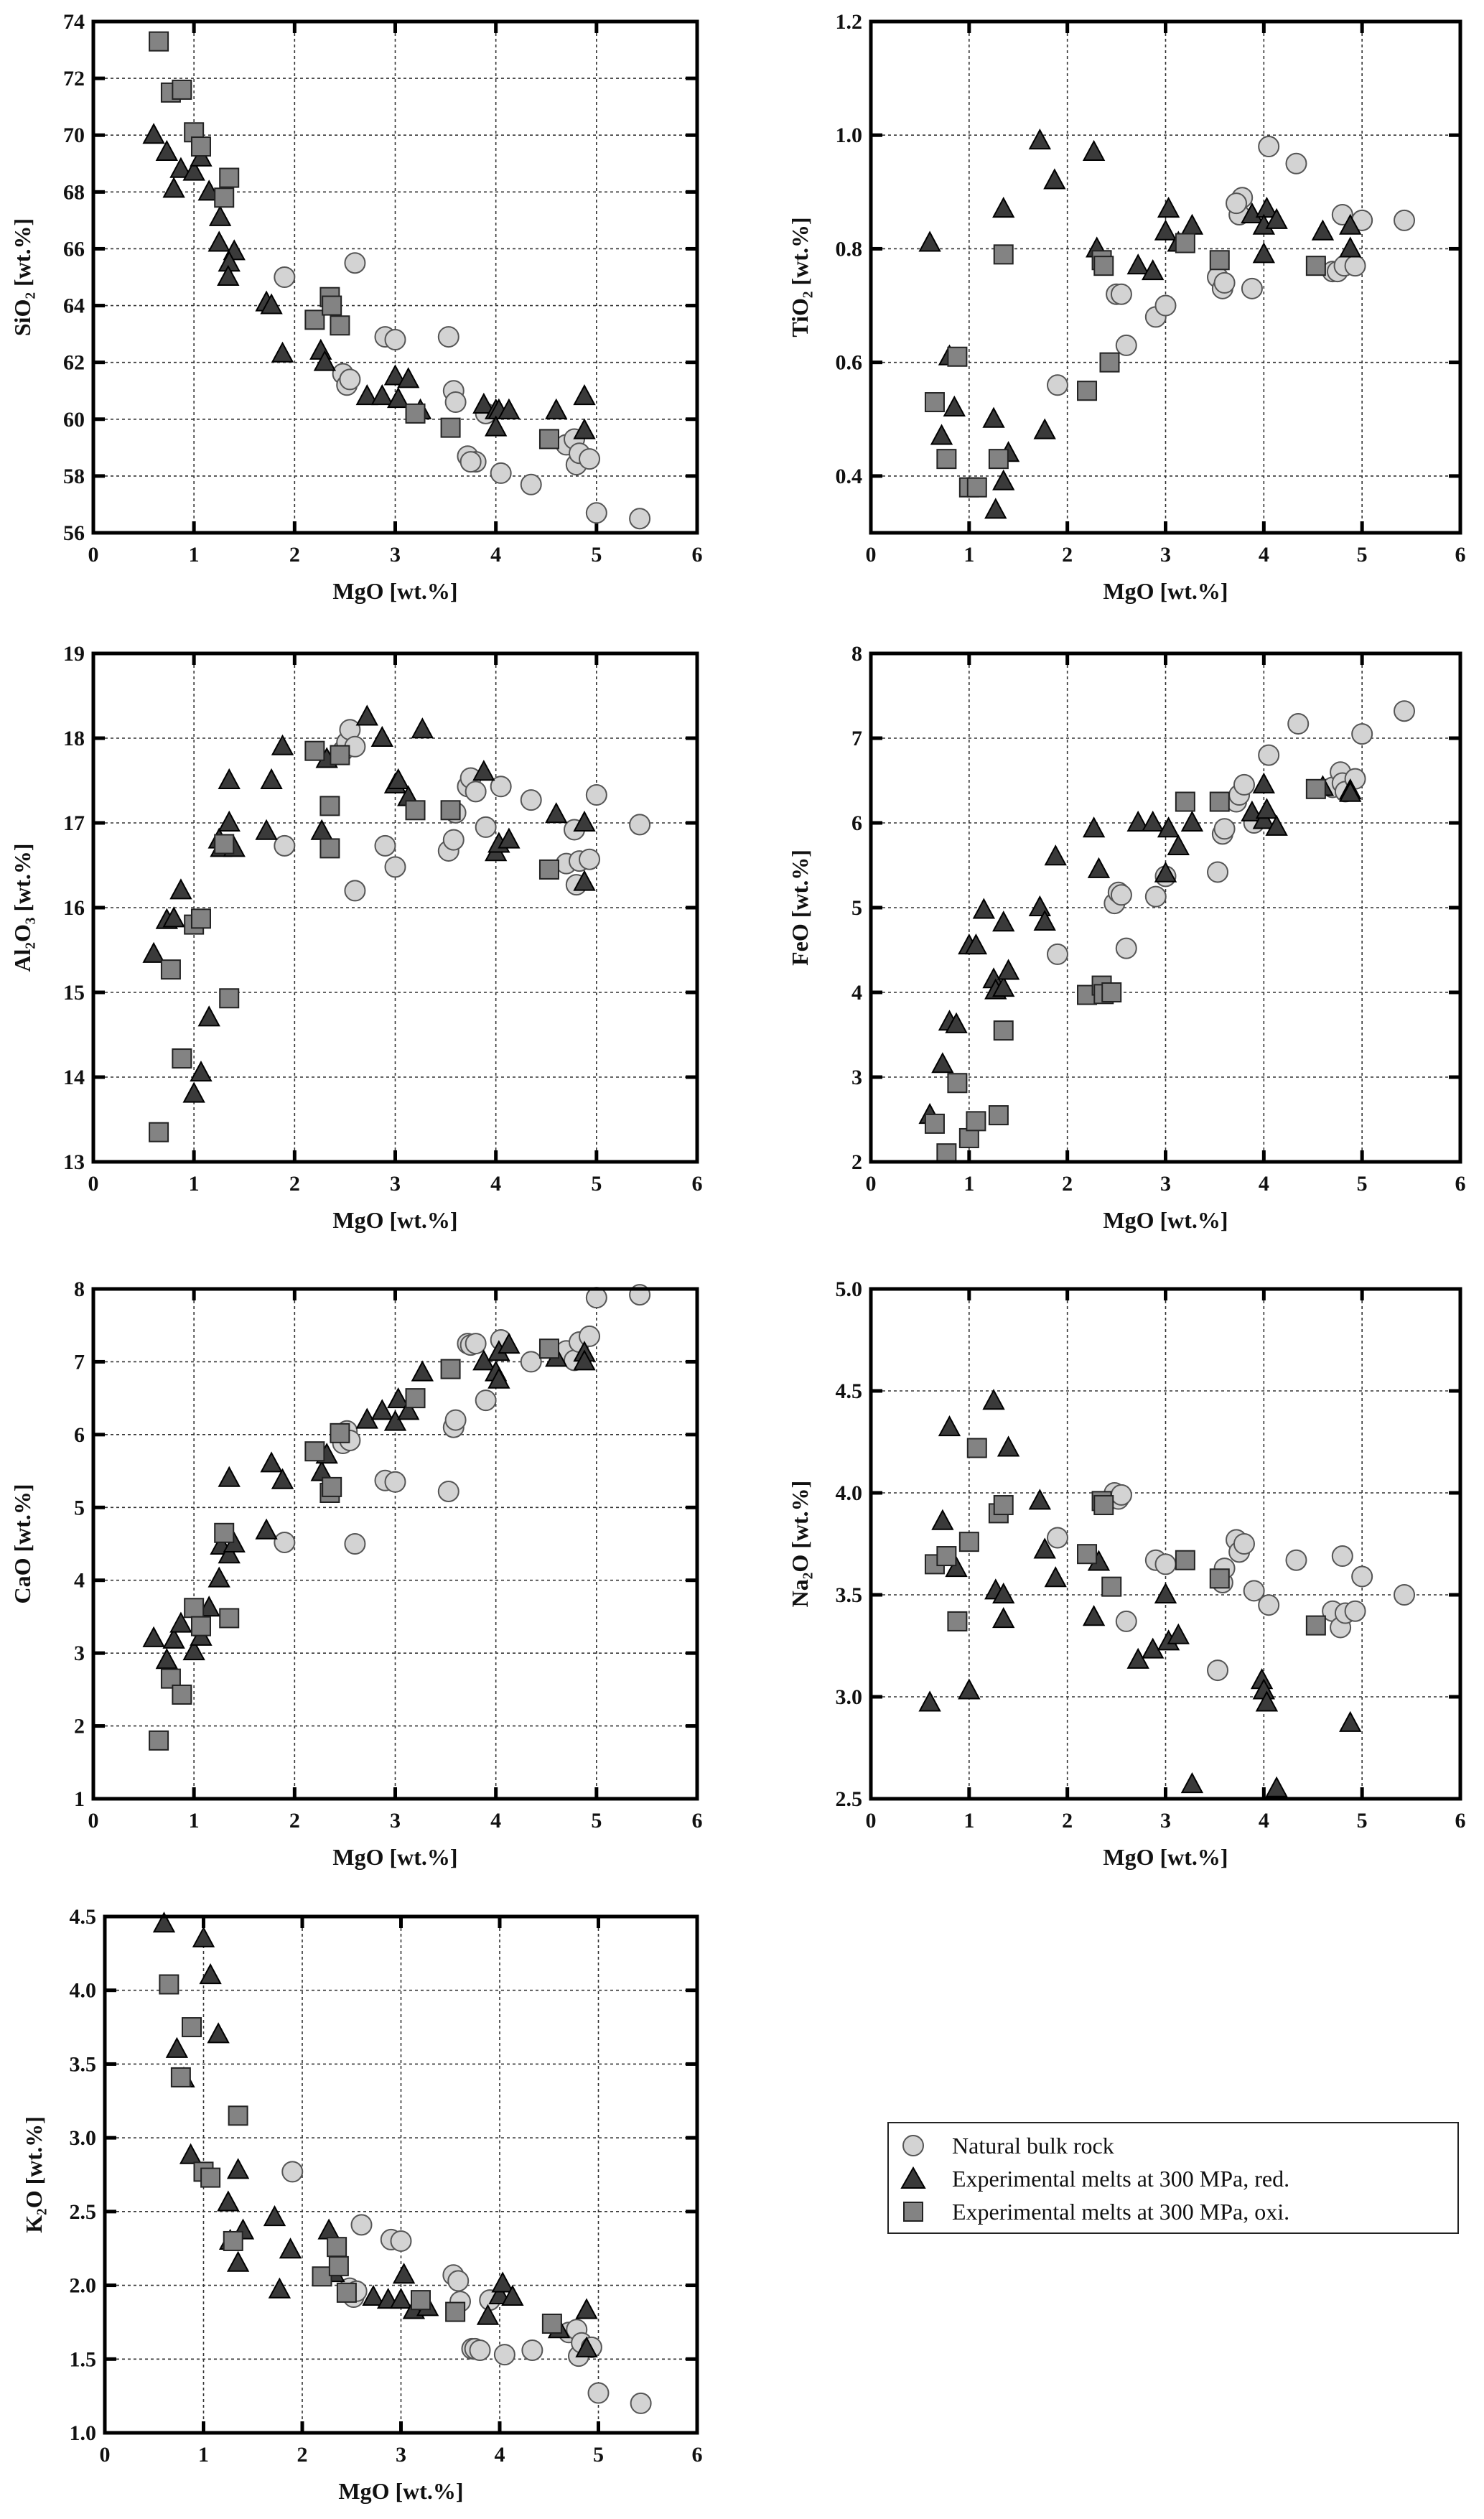  Describe the element at coordinates (83, 2433) in the screenshot. I see `y-tick-label: 1.0` at that location.